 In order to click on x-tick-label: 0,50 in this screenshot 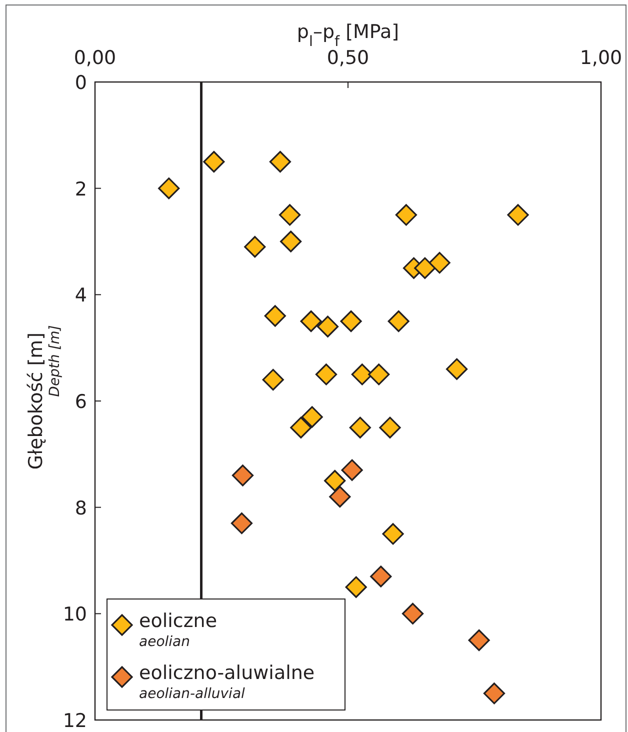, I will do `click(348, 58)`.